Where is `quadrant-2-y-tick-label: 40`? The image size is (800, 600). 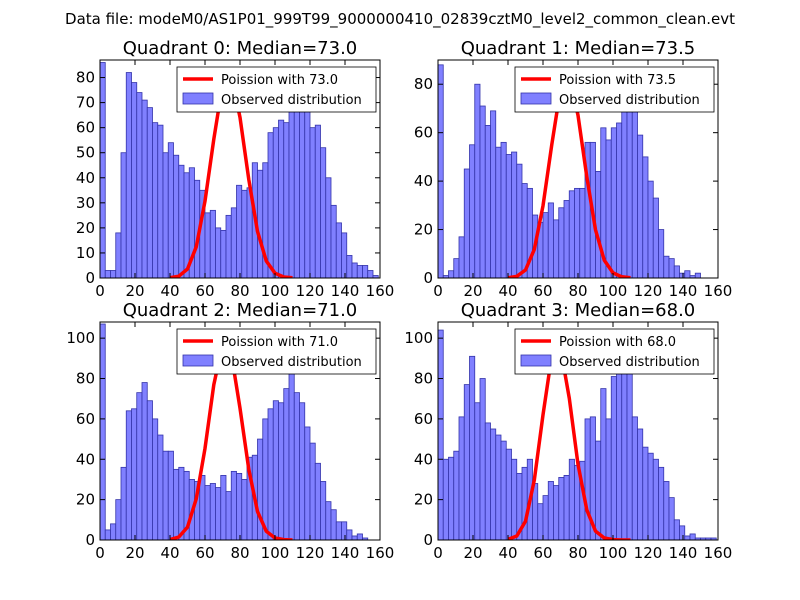
quadrant-2-y-tick-label: 40 is located at coordinates (85, 459).